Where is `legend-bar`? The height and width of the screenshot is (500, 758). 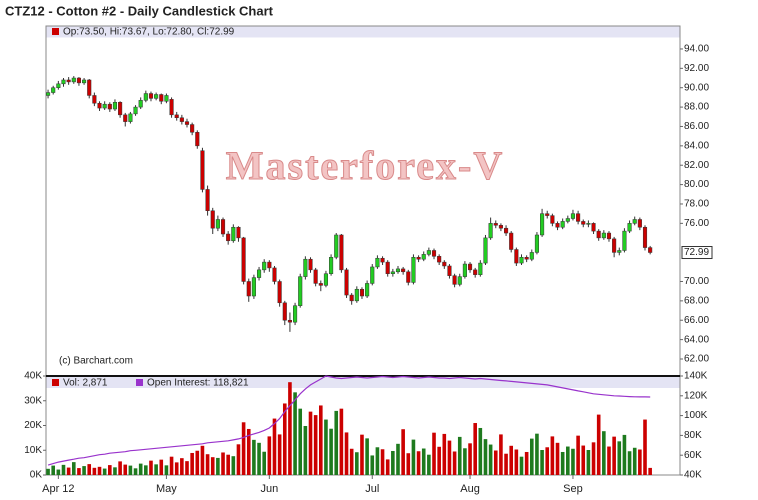 legend-bar is located at coordinates (363, 32).